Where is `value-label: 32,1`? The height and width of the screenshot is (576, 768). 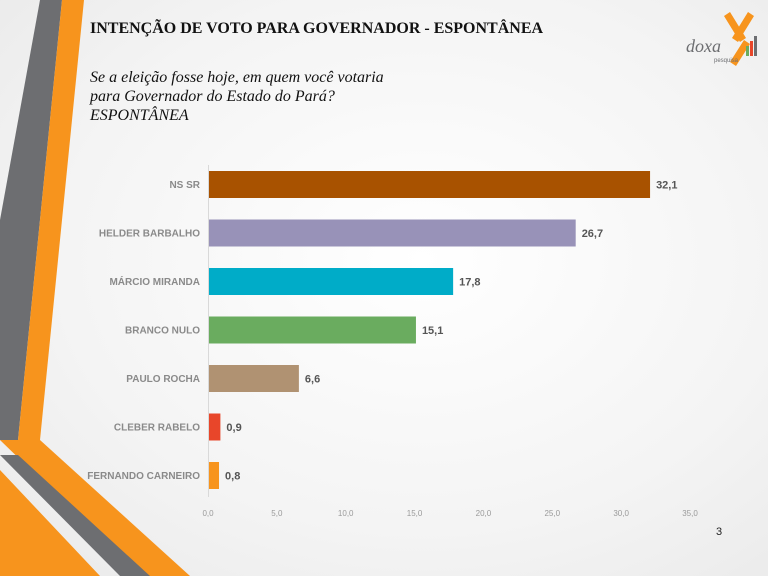
value-label: 32,1 is located at coordinates (666, 186).